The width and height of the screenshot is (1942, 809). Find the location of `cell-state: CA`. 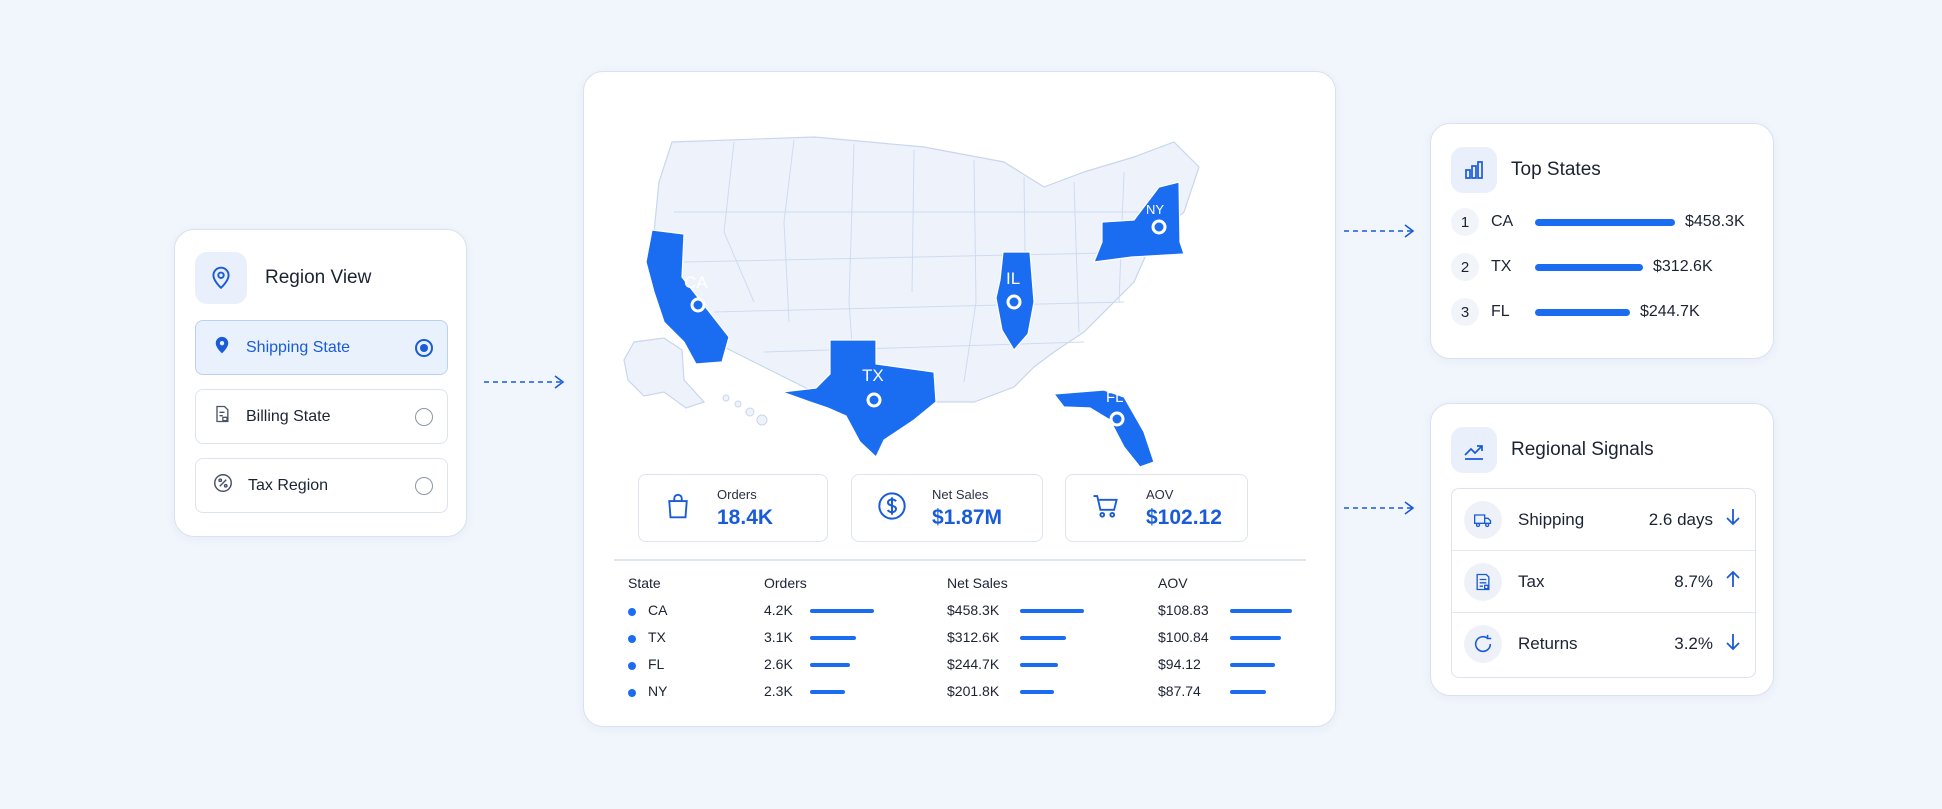

cell-state: CA is located at coordinates (658, 610).